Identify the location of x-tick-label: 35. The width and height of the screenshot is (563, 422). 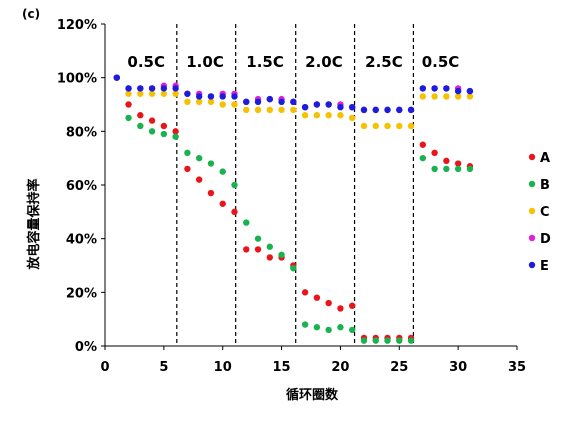
(517, 367).